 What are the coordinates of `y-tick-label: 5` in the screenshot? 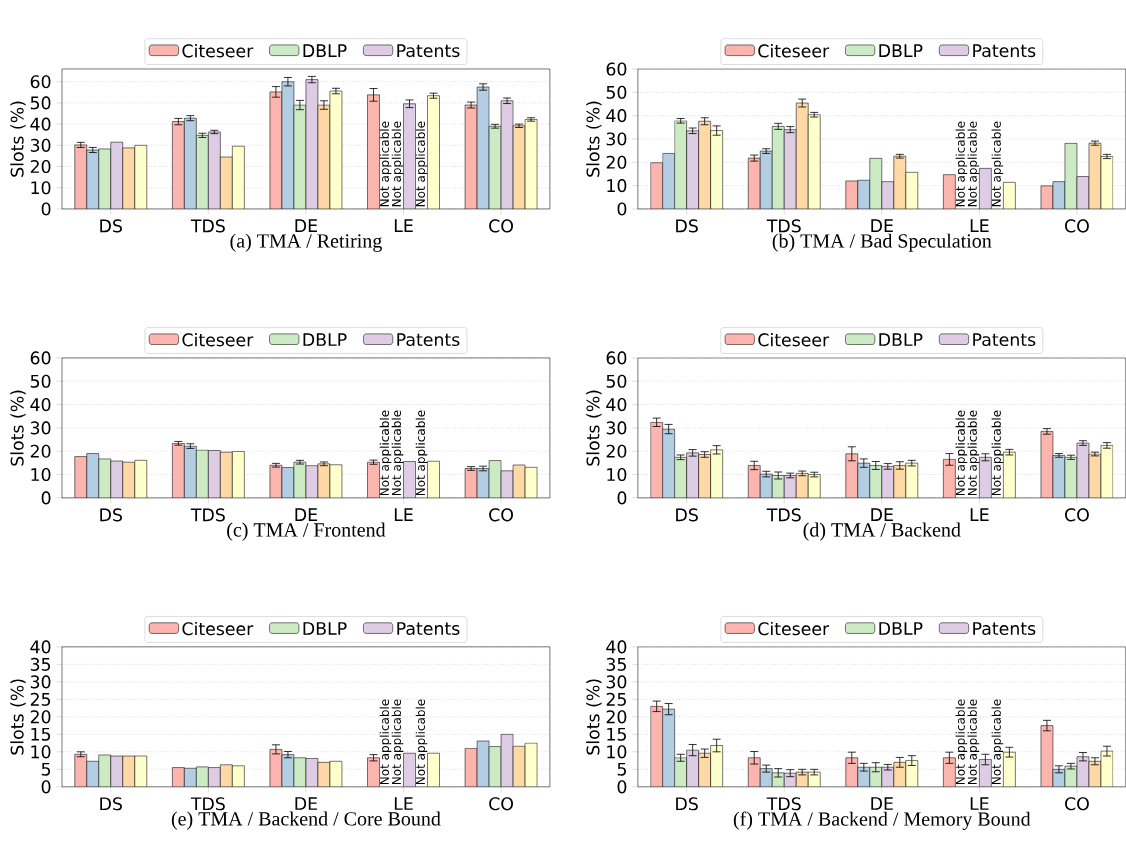 It's located at (46, 769).